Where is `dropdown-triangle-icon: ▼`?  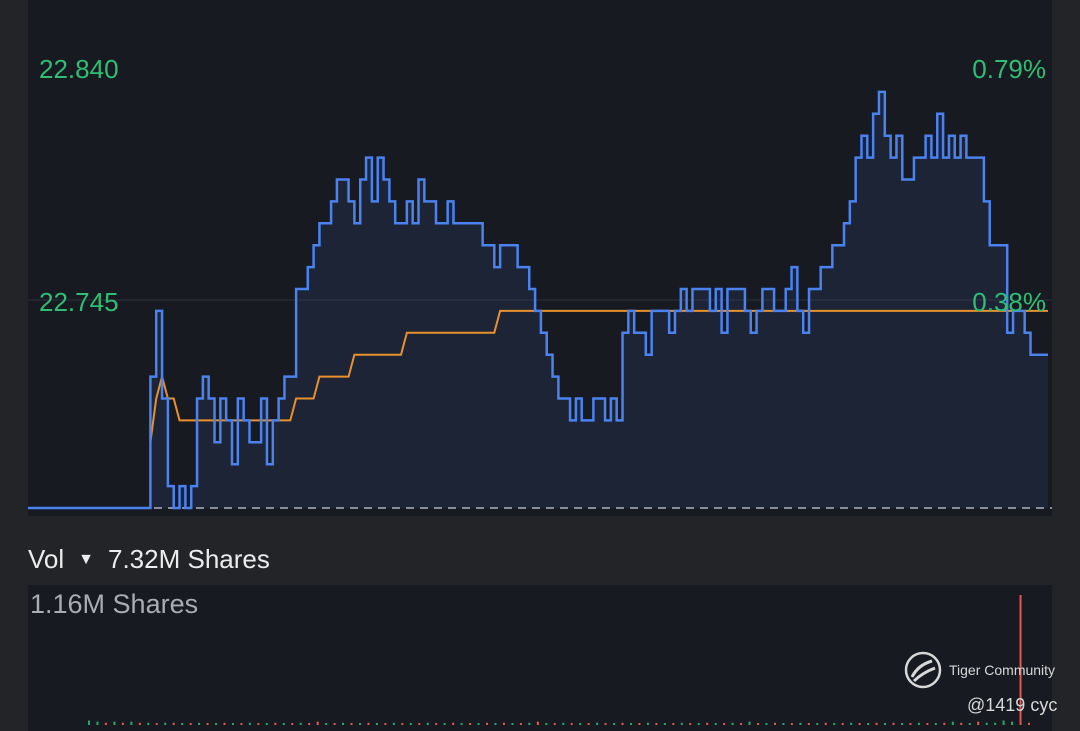
dropdown-triangle-icon: ▼ is located at coordinates (86, 559).